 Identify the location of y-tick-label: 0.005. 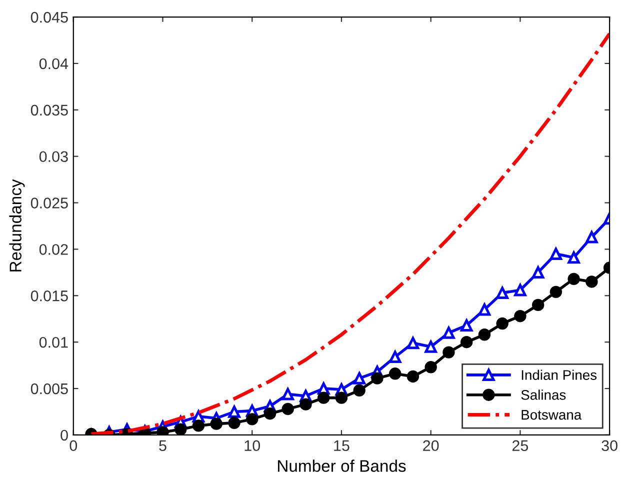
(49, 388).